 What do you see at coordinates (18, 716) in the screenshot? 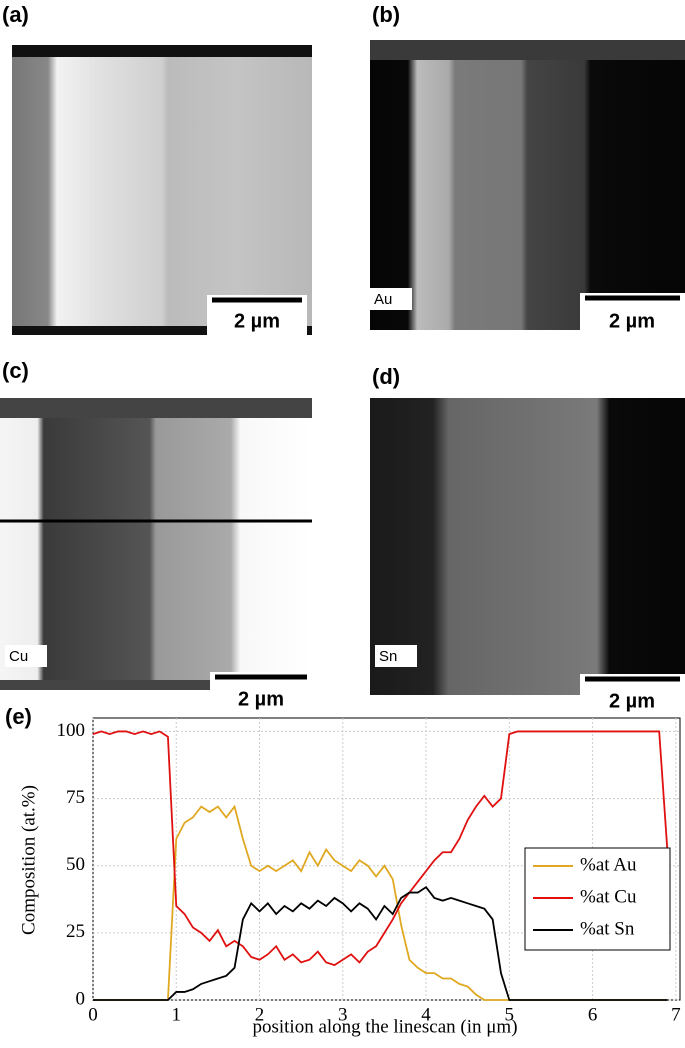
I see `panel-label: (e)` at bounding box center [18, 716].